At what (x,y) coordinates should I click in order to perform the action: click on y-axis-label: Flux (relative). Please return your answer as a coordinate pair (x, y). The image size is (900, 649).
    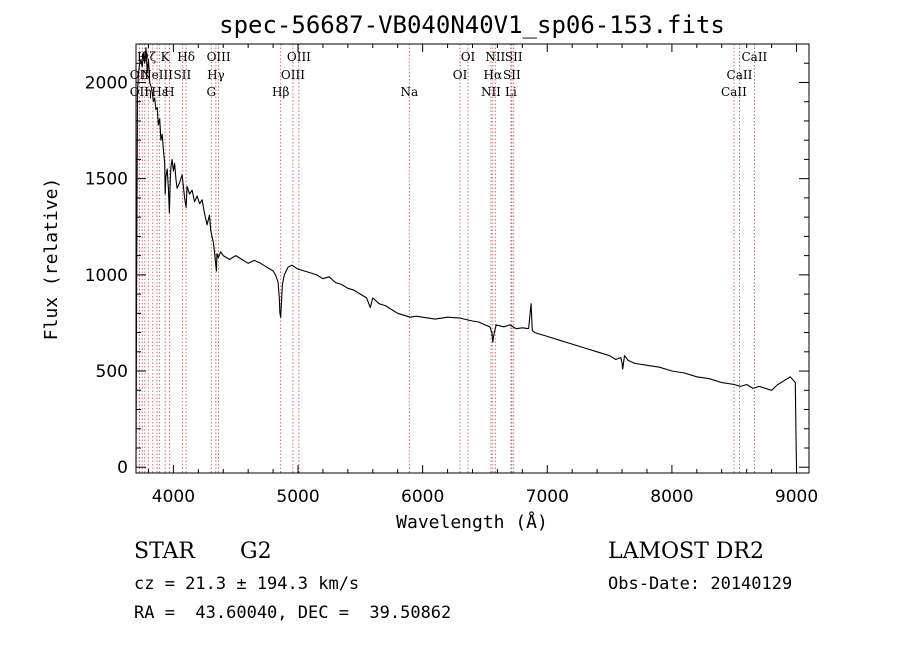
    Looking at the image, I should click on (51, 259).